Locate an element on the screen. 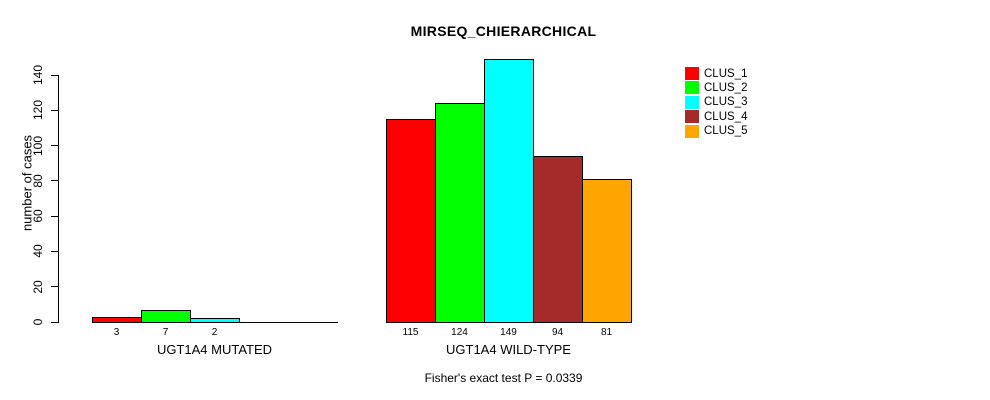  bar-clus_2-group2 is located at coordinates (460, 213).